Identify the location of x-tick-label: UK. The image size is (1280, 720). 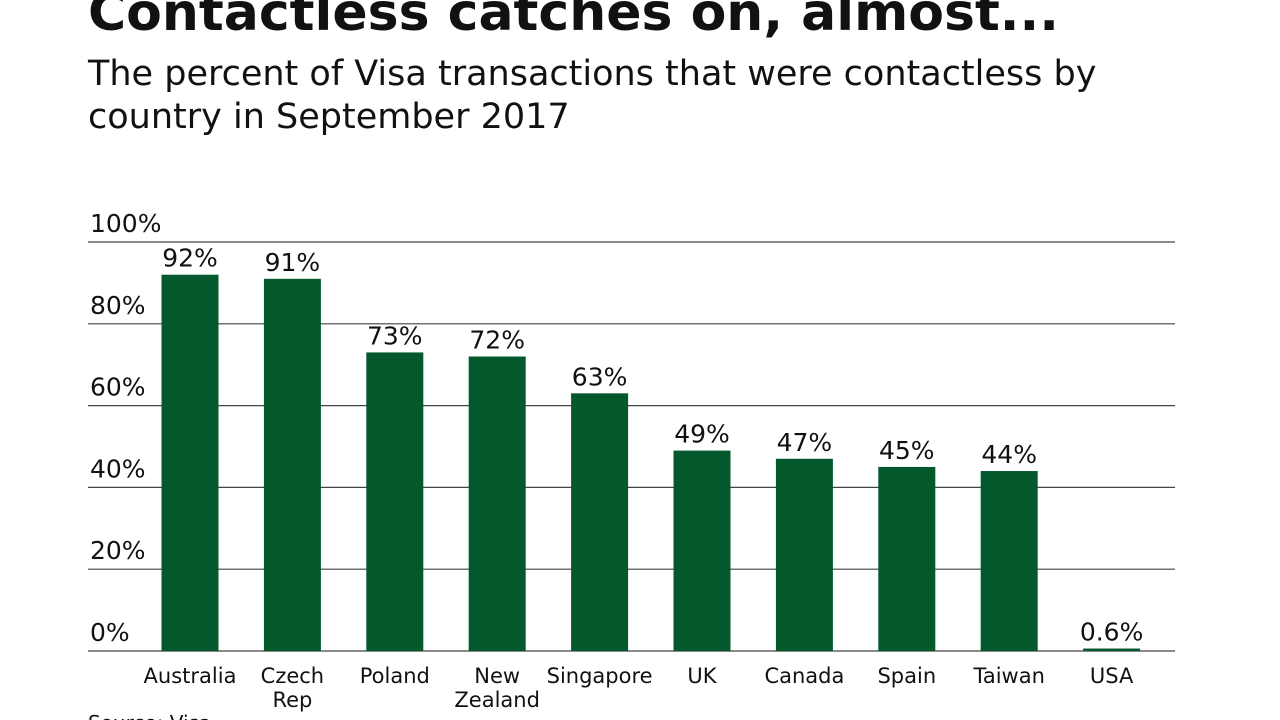
(702, 676).